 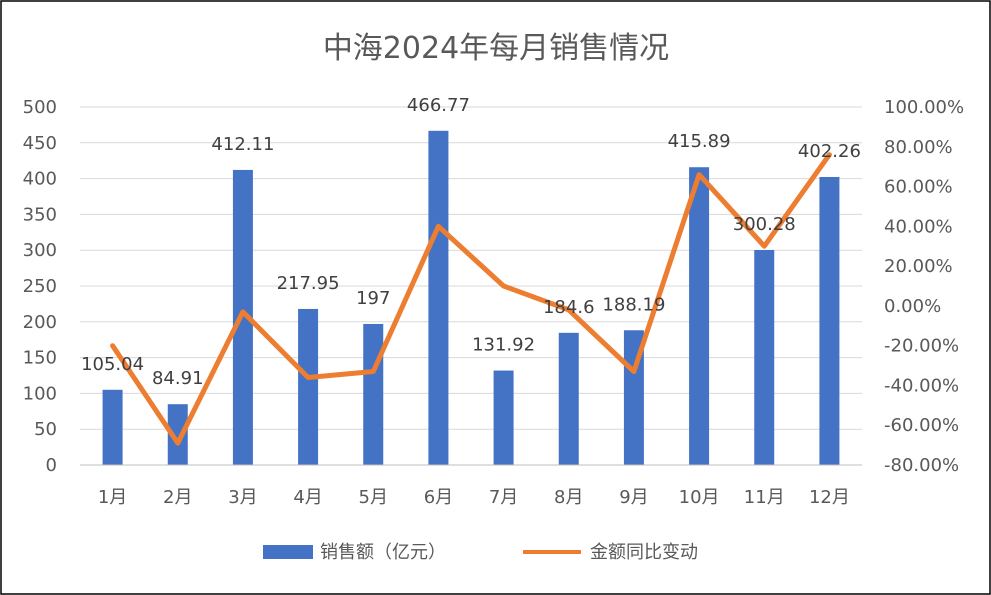 What do you see at coordinates (383, 552) in the screenshot?
I see `legend-label-sales: 销售额（亿元）` at bounding box center [383, 552].